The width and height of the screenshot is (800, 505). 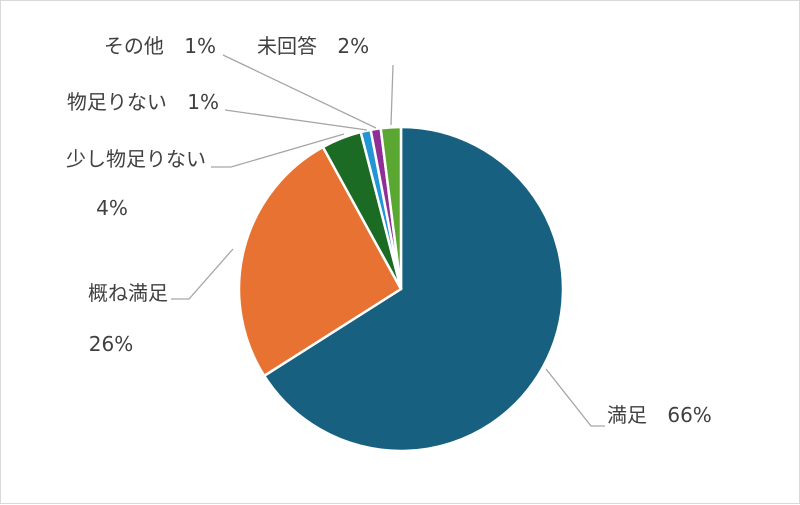 I want to click on data-label-2-1: 4%, so click(x=112, y=208).